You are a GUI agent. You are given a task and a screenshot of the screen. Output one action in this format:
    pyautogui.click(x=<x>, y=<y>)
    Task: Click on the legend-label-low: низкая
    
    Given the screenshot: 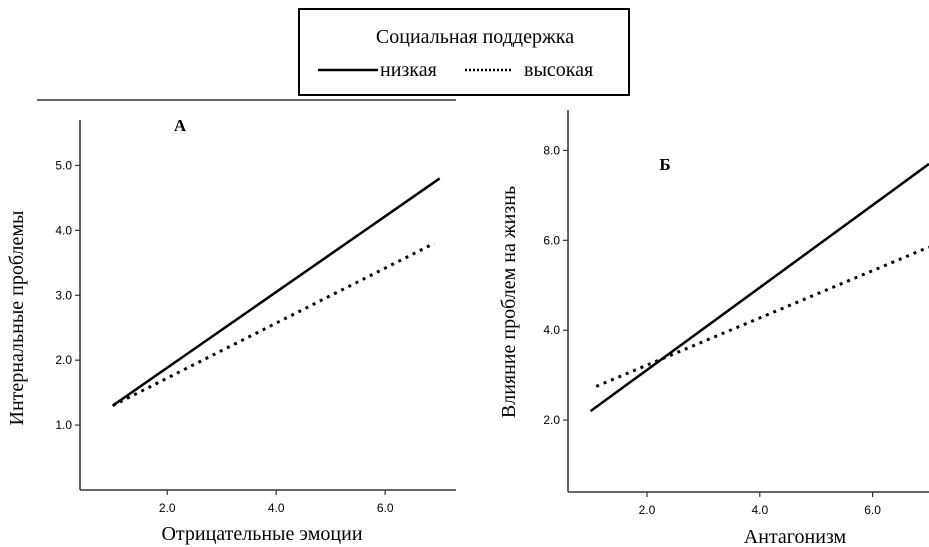 What is the action you would take?
    pyautogui.click(x=408, y=70)
    